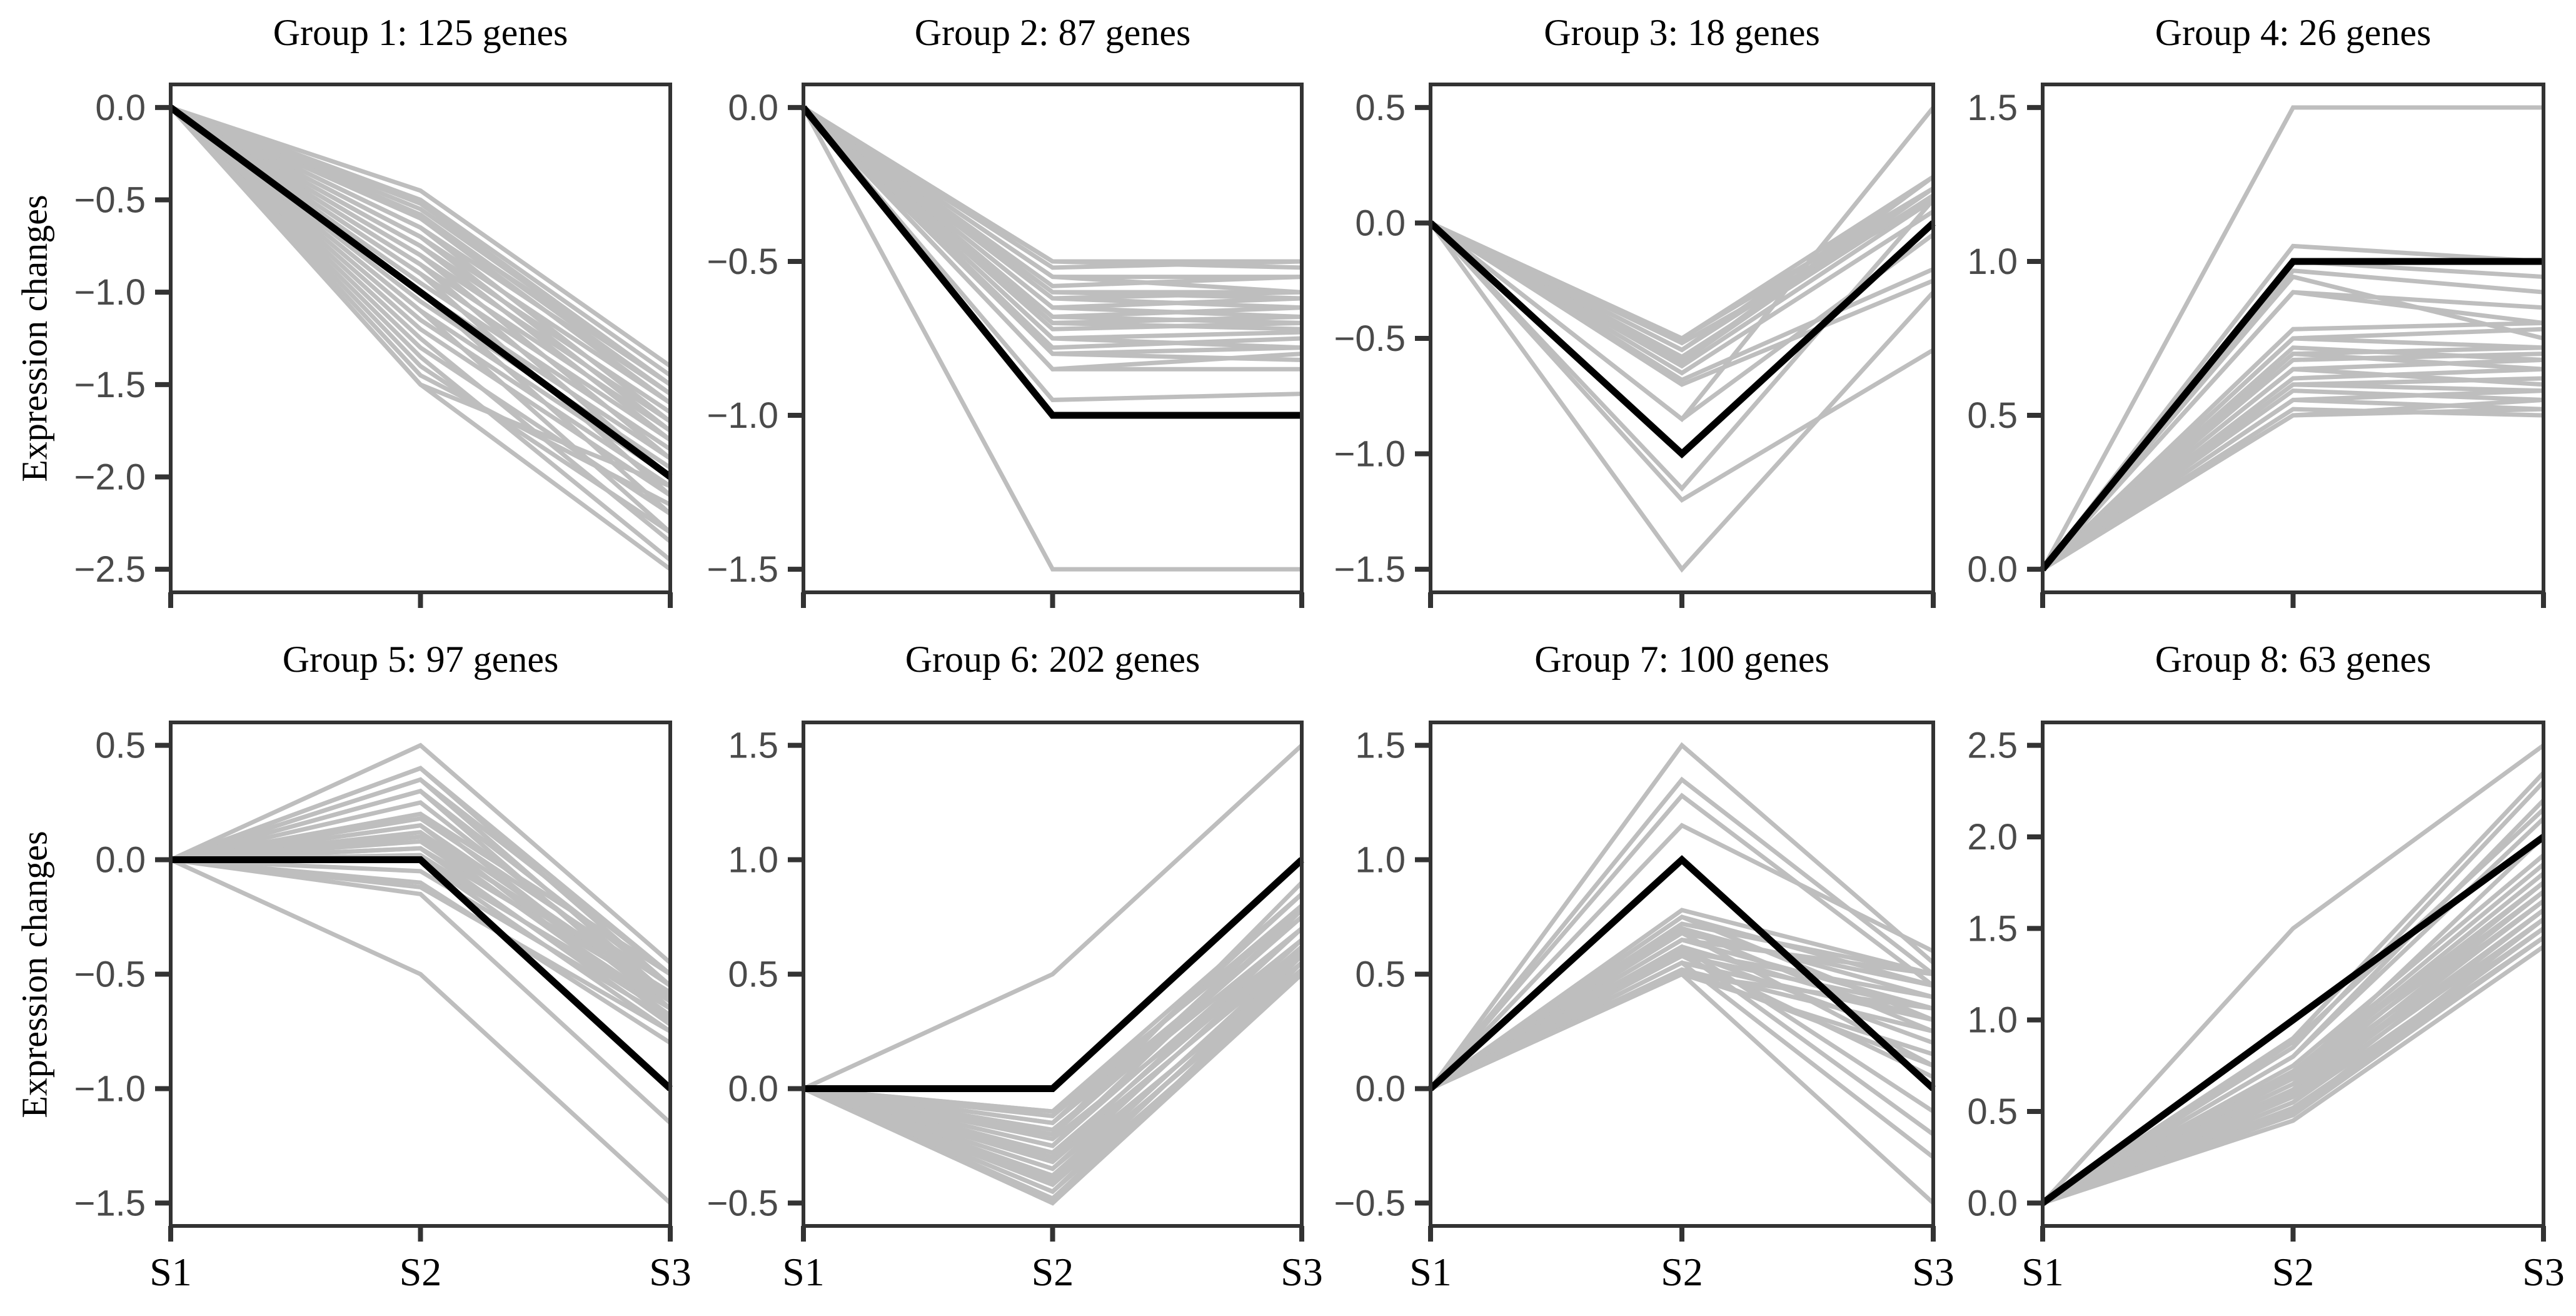 This screenshot has height=1316, width=2576. I want to click on panel-plot-group-6: 1.5 1.0 0.5 0.0 −0.5S1 S2 S3, so click(1015, 1007).